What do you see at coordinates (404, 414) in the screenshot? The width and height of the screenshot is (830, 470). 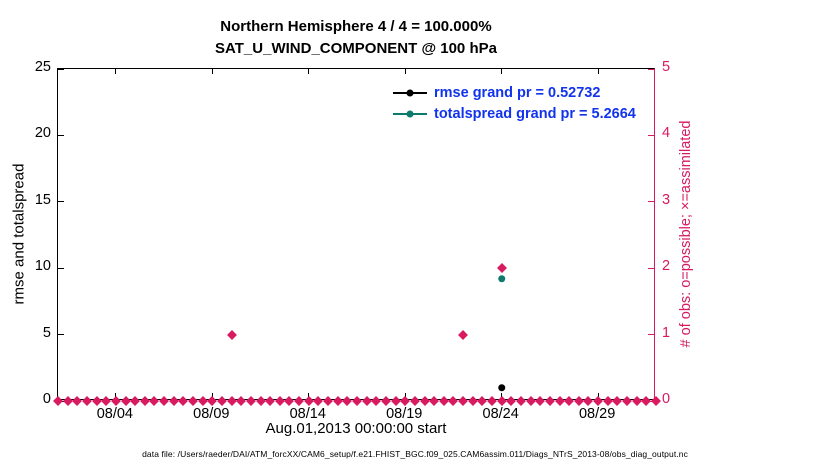 I see `x-tick-label: 08/19` at bounding box center [404, 414].